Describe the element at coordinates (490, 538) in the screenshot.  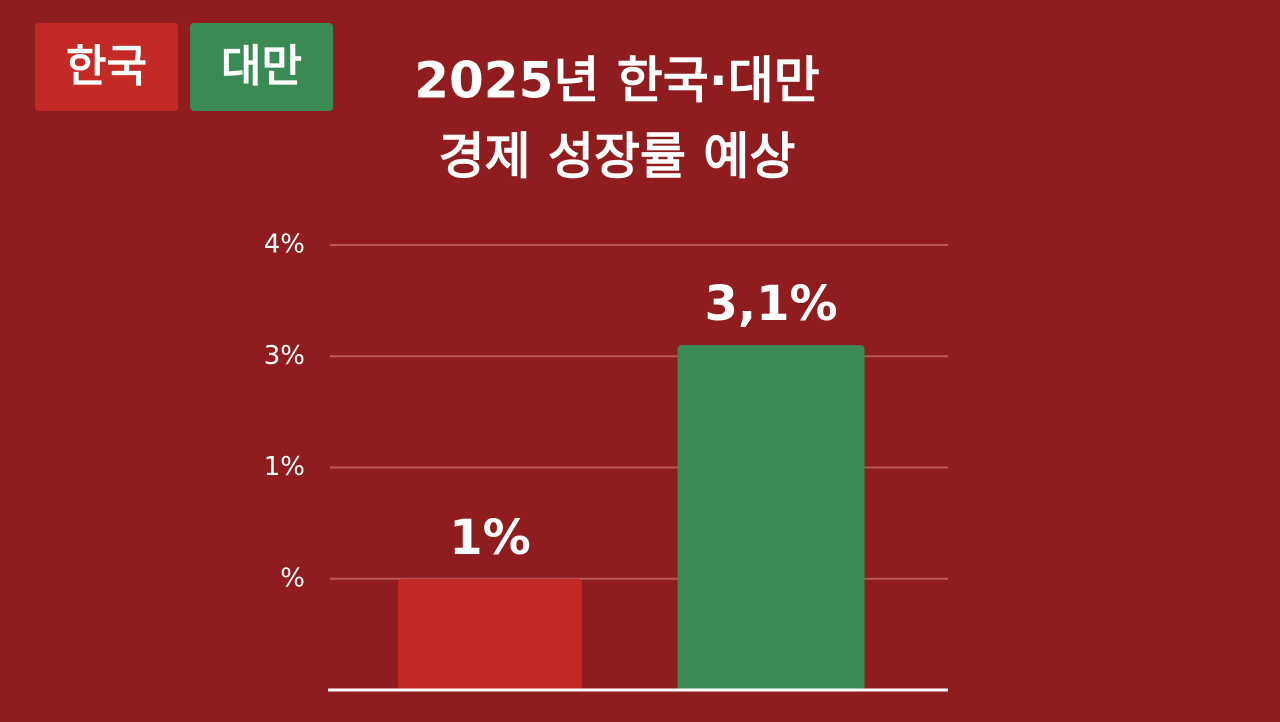
I see `value-label: 1%` at that location.